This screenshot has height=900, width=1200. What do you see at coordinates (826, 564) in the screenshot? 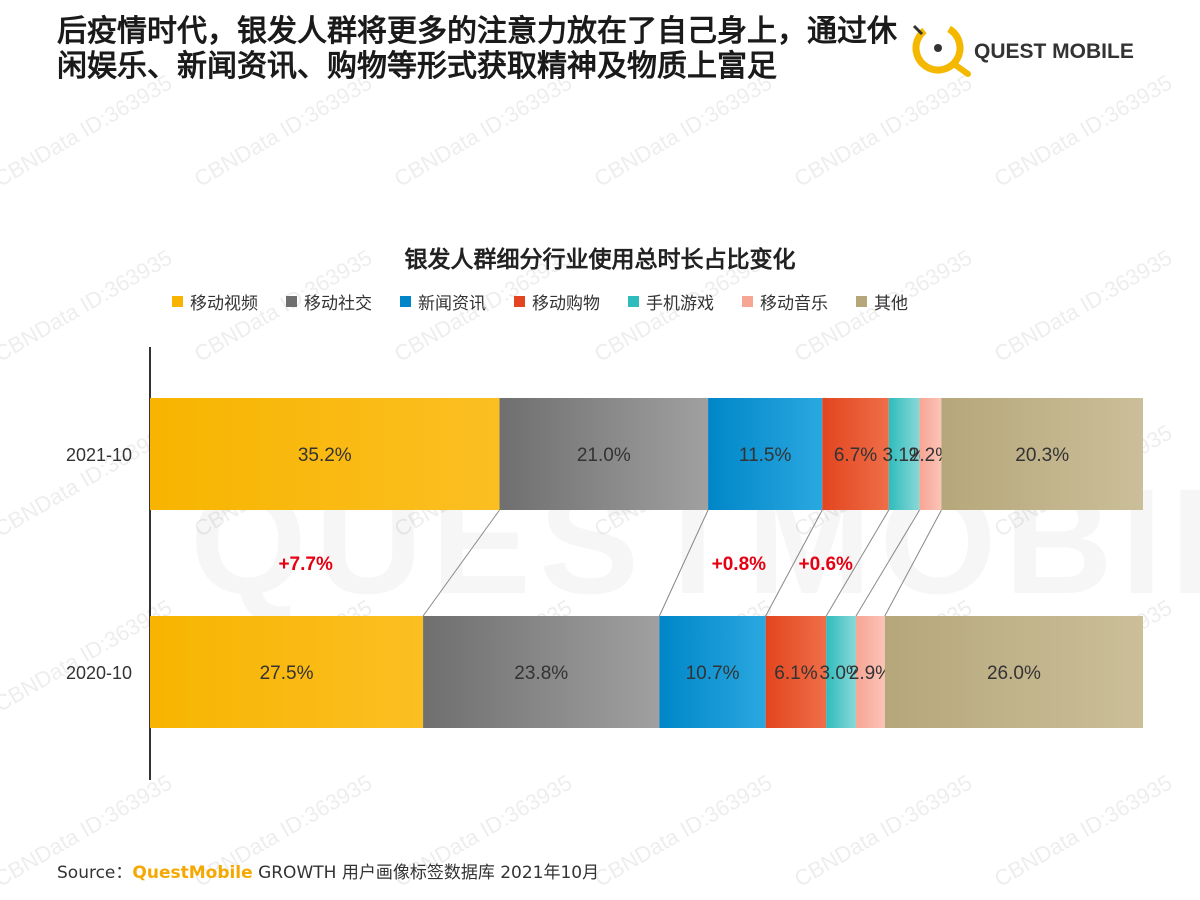
I see `change-annotation: +0.6%` at bounding box center [826, 564].